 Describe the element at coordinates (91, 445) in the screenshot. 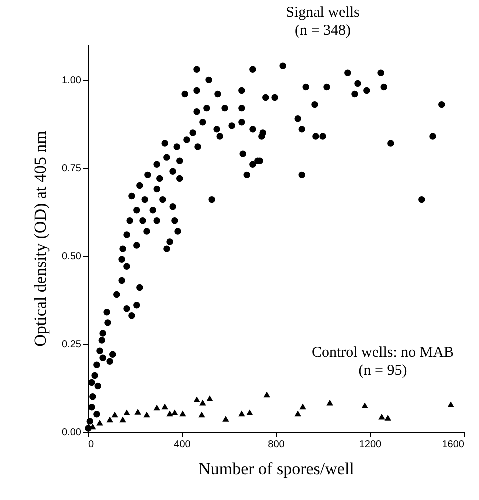

I see `x-tick-label: 0` at that location.